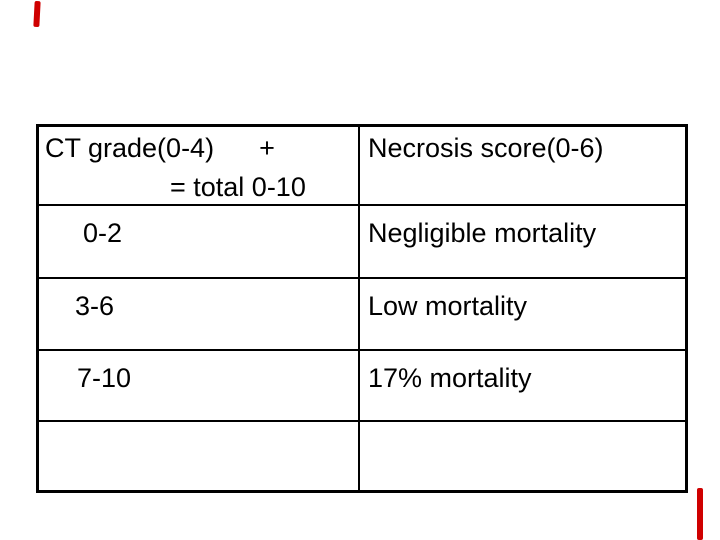  What do you see at coordinates (521, 455) in the screenshot?
I see `table-row-mortality-cell-empty` at bounding box center [521, 455].